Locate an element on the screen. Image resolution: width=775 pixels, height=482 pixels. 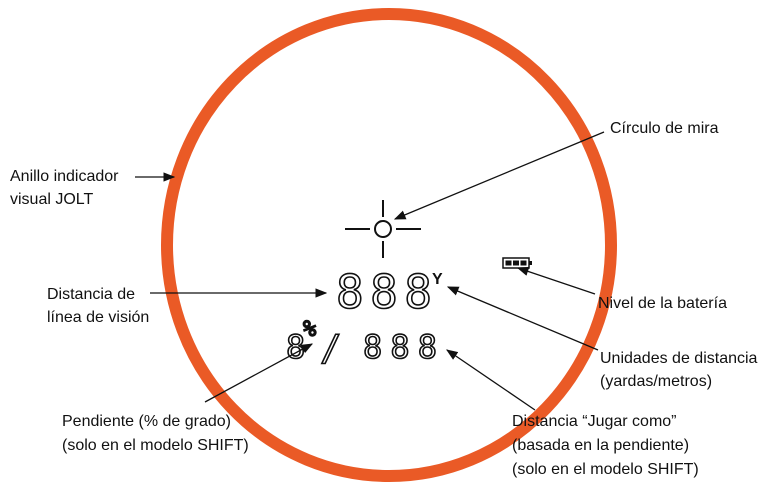
callout-text: Círculo de mira is located at coordinates (664, 128).